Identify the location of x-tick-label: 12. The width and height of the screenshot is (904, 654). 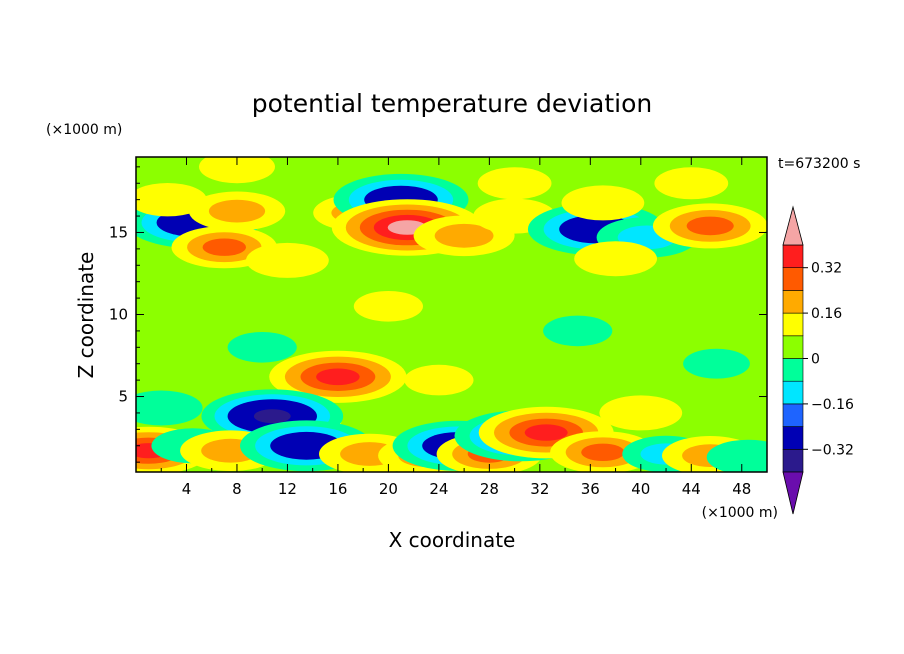
(287, 489).